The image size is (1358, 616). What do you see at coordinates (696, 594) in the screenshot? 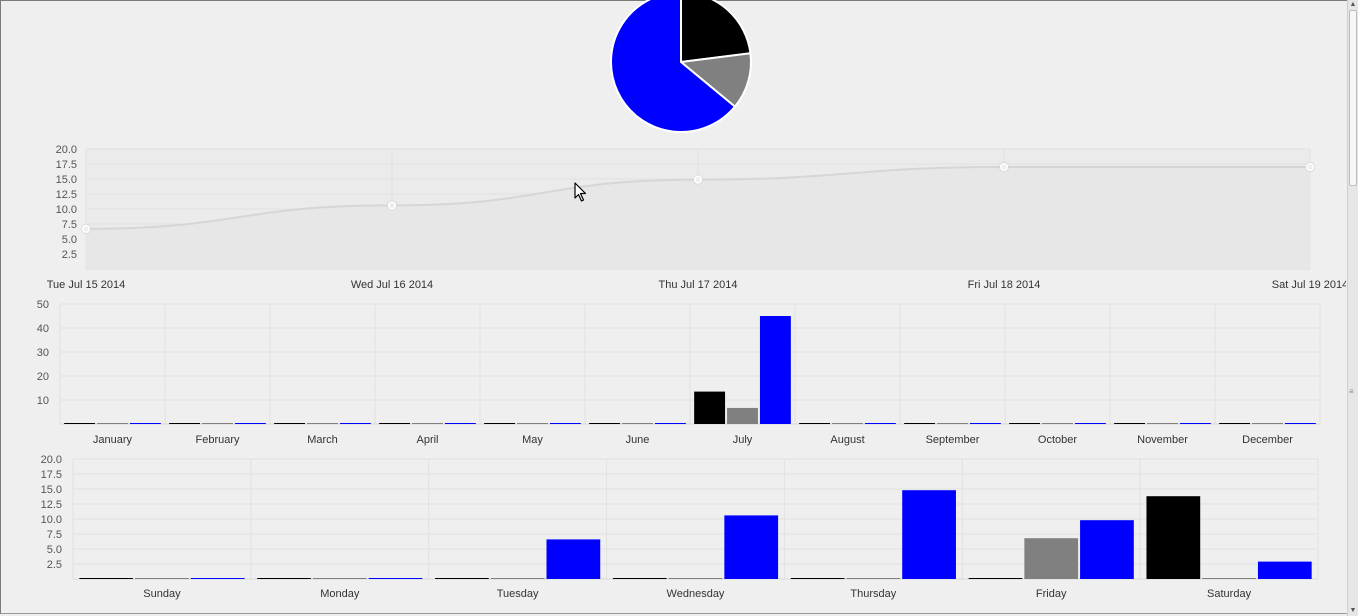
I see `x-tick-label: Wednesday` at bounding box center [696, 594].